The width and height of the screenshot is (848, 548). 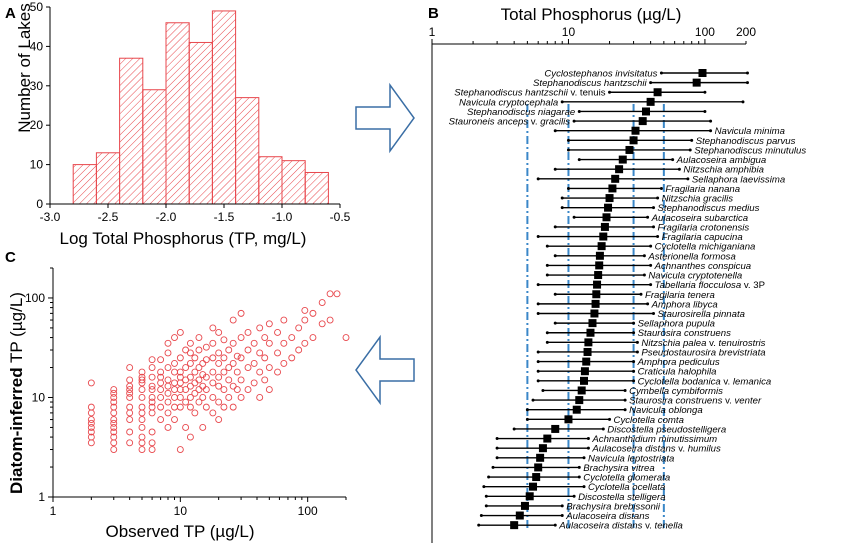 I want to click on taxon-row: Nitzschia palea v. tenuirostris, so click(x=655, y=343).